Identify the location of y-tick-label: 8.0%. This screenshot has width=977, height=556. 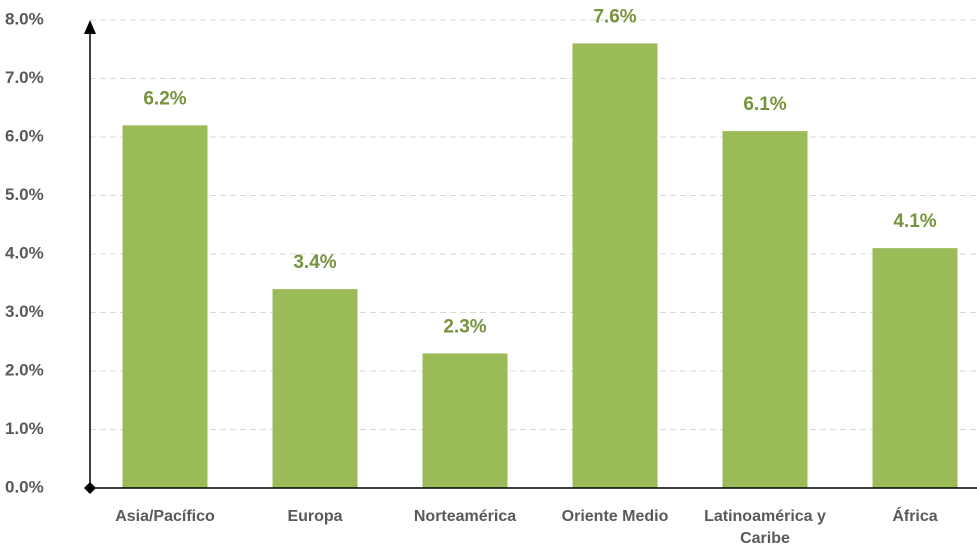
(24, 18).